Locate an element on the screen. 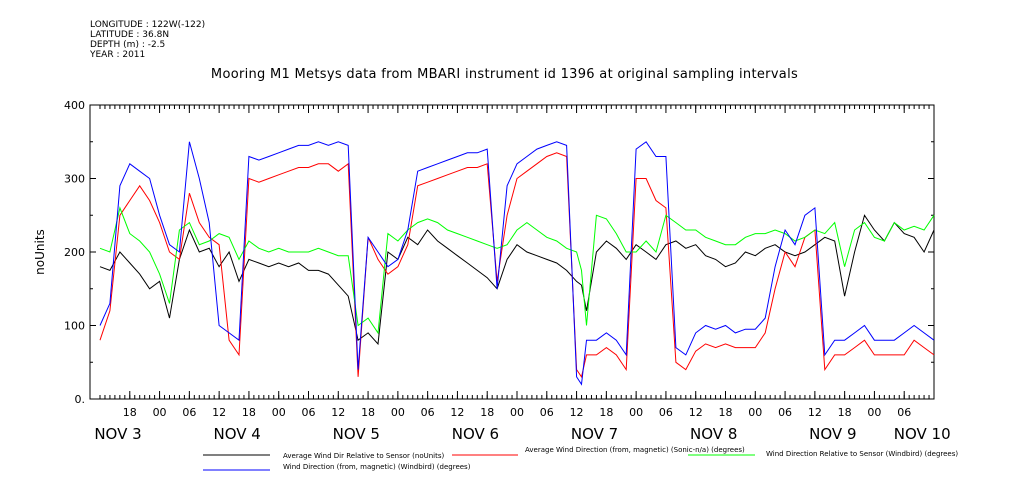 Image resolution: width=1009 pixels, height=504 pixels. x-day-label: NOV 10 is located at coordinates (922, 434).